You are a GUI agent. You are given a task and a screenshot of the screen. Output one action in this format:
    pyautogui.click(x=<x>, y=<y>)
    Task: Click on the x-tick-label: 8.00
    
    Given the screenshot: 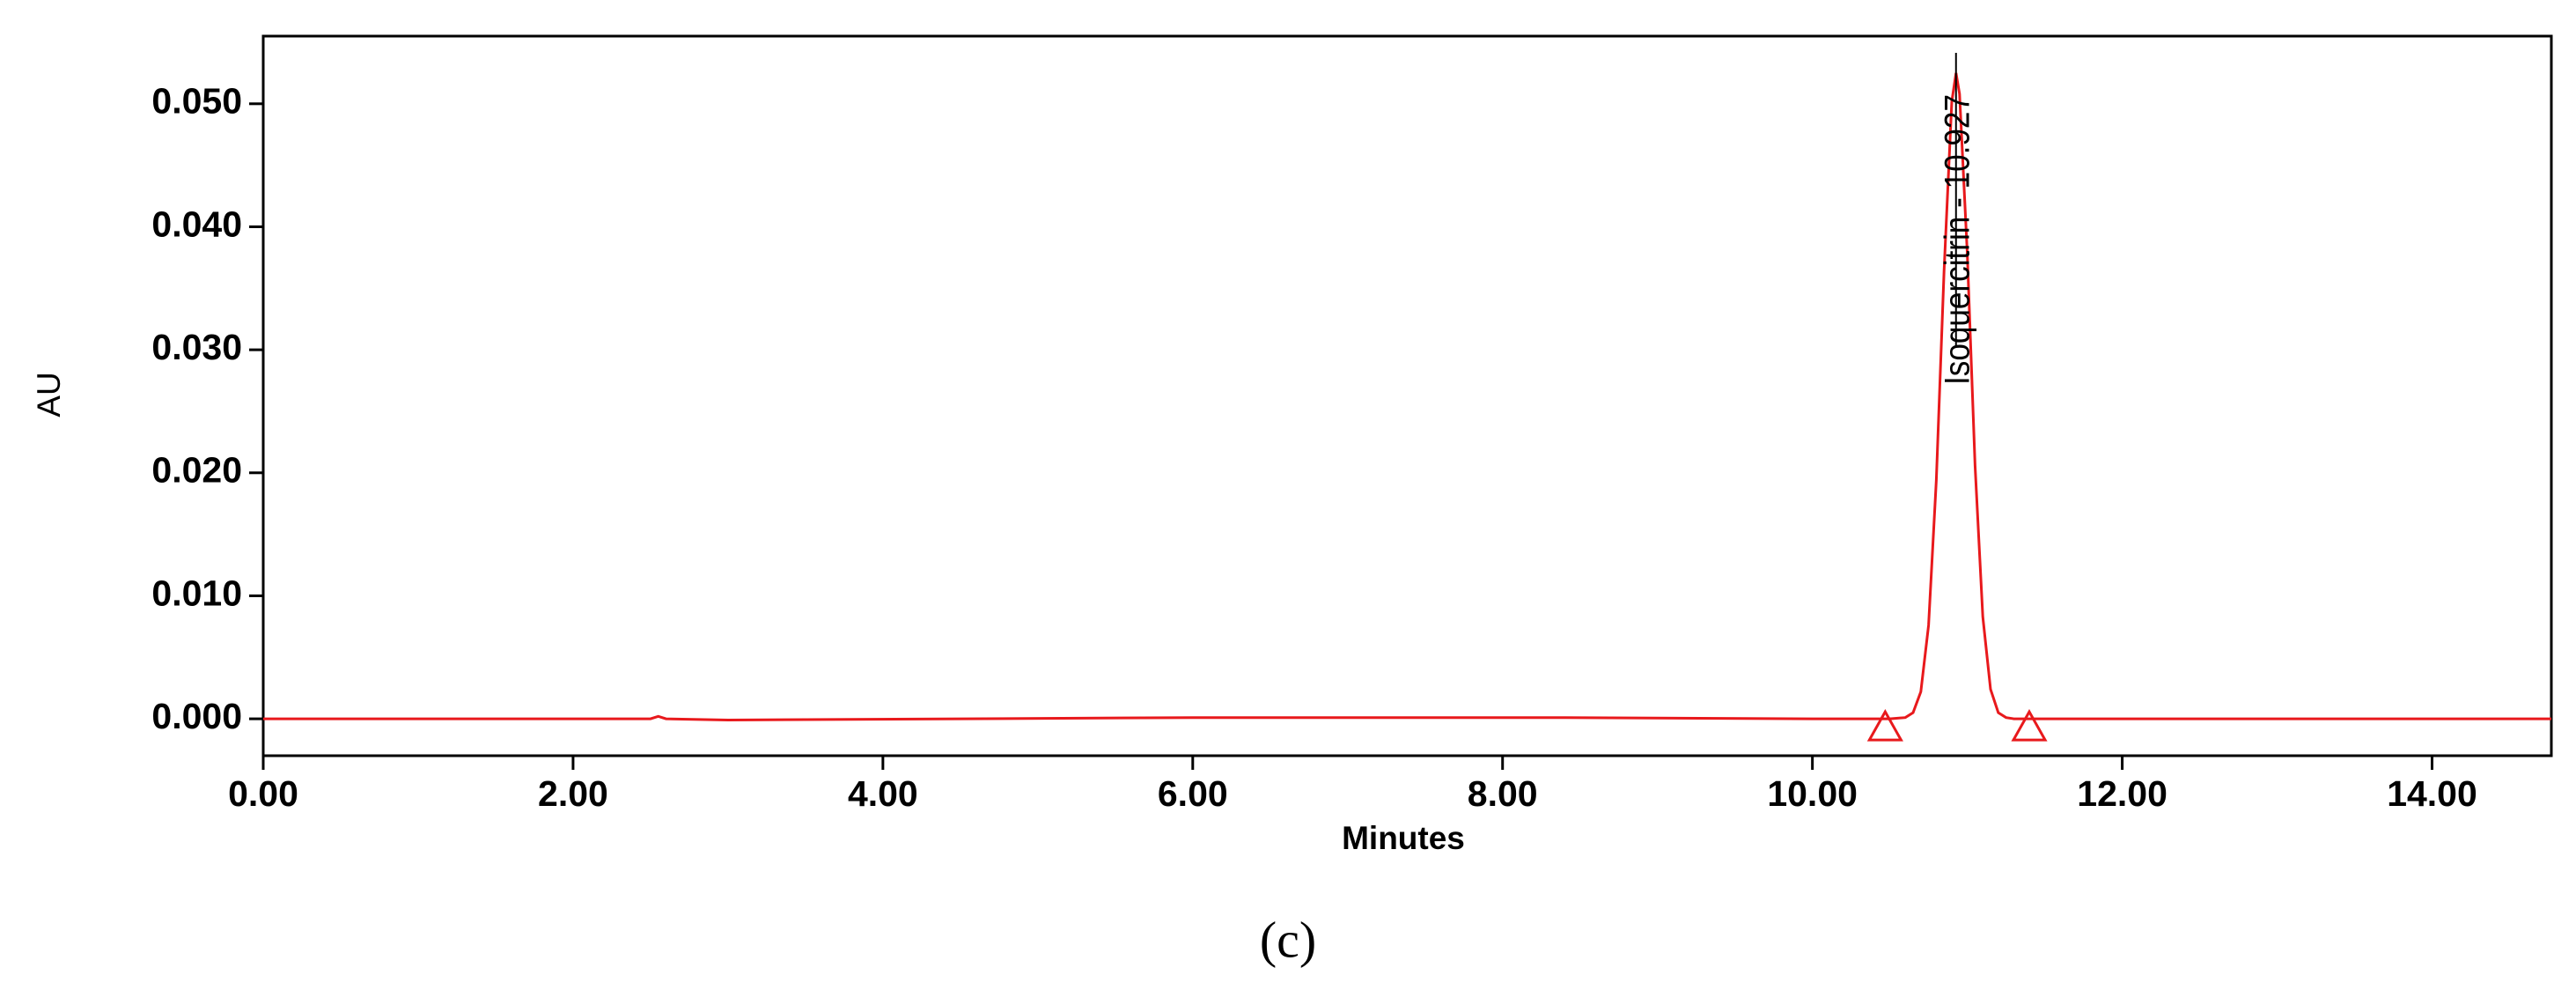 What is the action you would take?
    pyautogui.click(x=1503, y=793)
    